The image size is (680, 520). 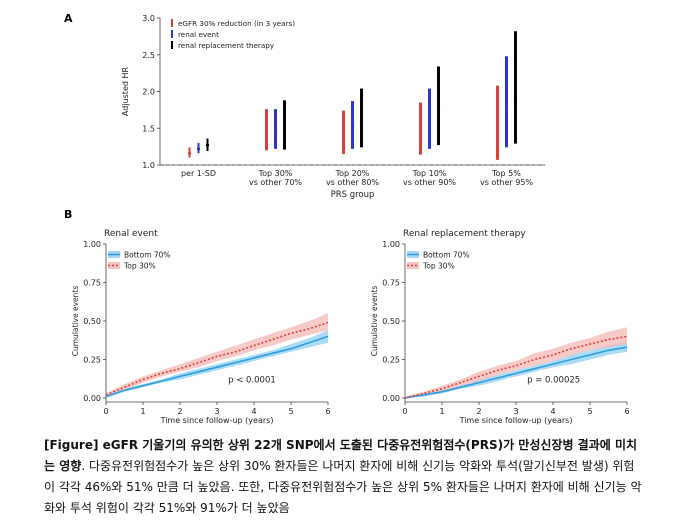 I want to click on forest-x-tick-label: per 1-SD, so click(x=198, y=173).